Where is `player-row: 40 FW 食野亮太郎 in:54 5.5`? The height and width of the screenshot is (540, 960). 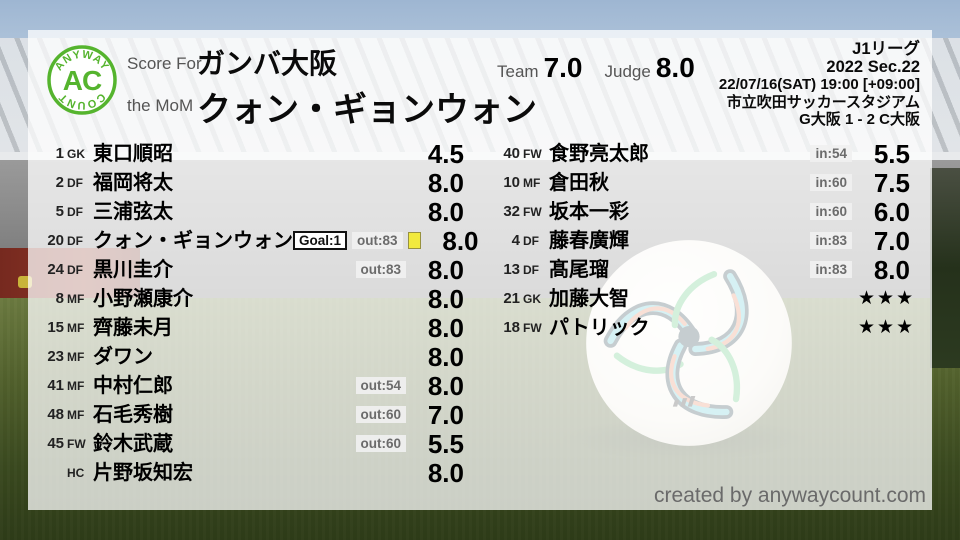 player-row: 40 FW 食野亮太郎 in:54 5.5 is located at coordinates (685, 153).